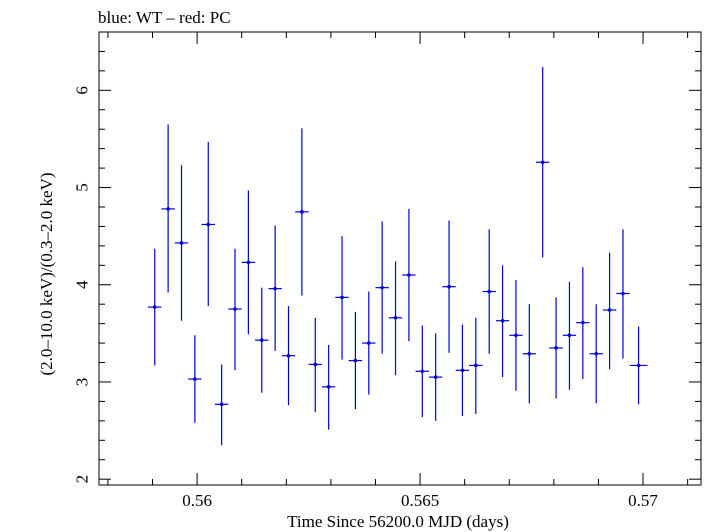 This screenshot has height=532, width=705. Describe the element at coordinates (197, 500) in the screenshot. I see `x-tick-label: 0.56` at that location.